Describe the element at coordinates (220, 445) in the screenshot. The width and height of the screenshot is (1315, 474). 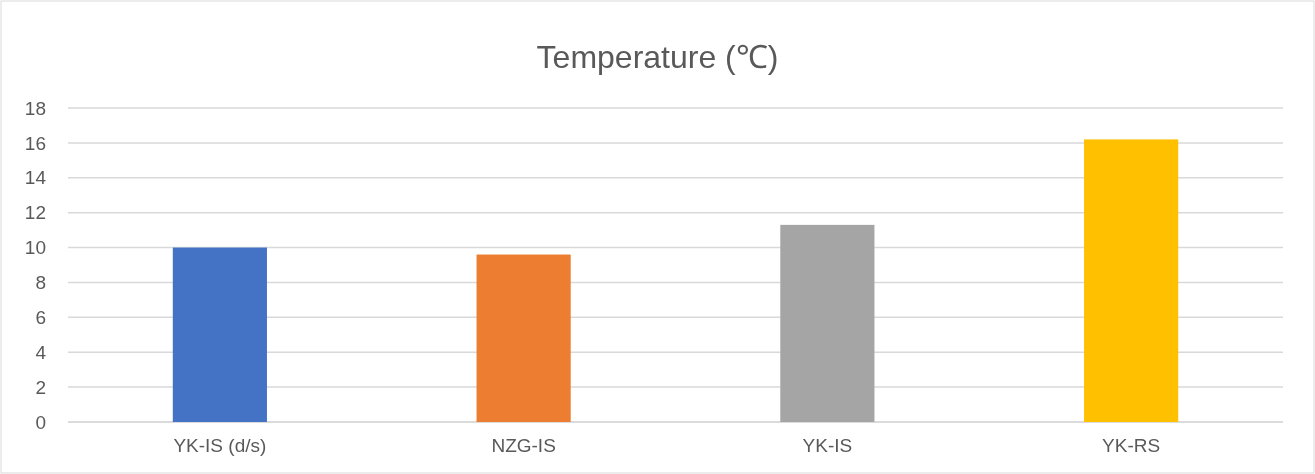
I see `x-tick-label: YK-IS (d/s)` at that location.